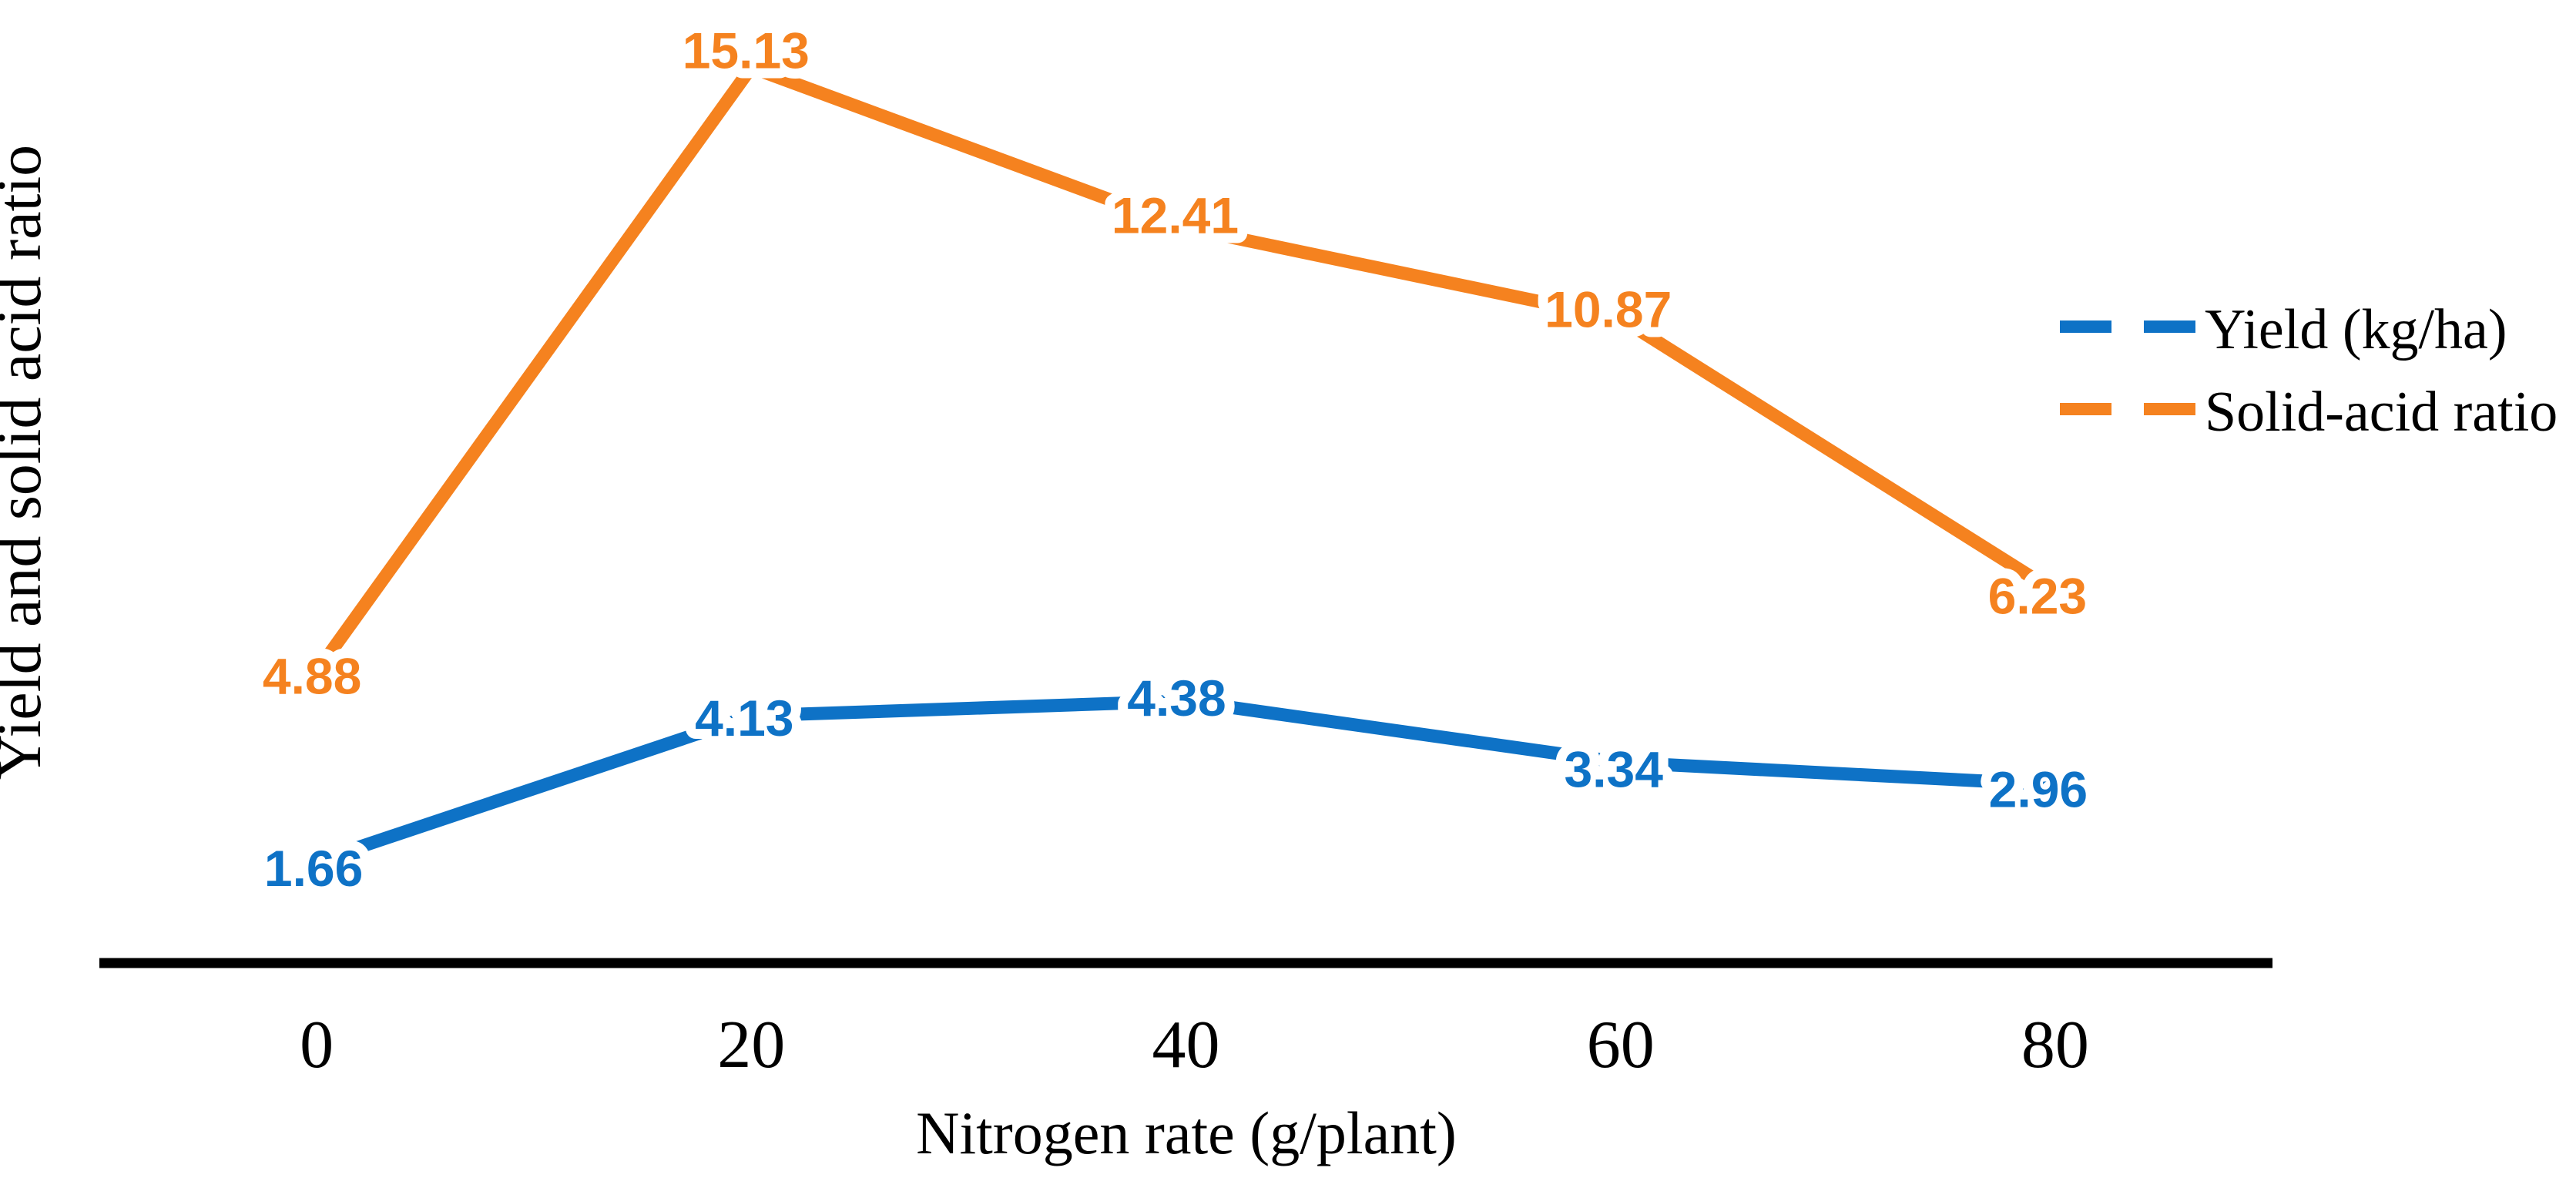  Describe the element at coordinates (312, 677) in the screenshot. I see `data-label-solid-acid-ratio-0: 4.88` at that location.